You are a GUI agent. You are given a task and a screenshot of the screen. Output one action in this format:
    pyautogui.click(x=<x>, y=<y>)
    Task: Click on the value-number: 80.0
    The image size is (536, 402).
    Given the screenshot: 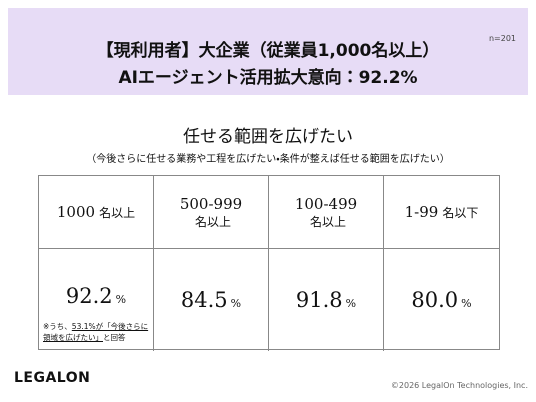 What is the action you would take?
    pyautogui.click(x=435, y=300)
    